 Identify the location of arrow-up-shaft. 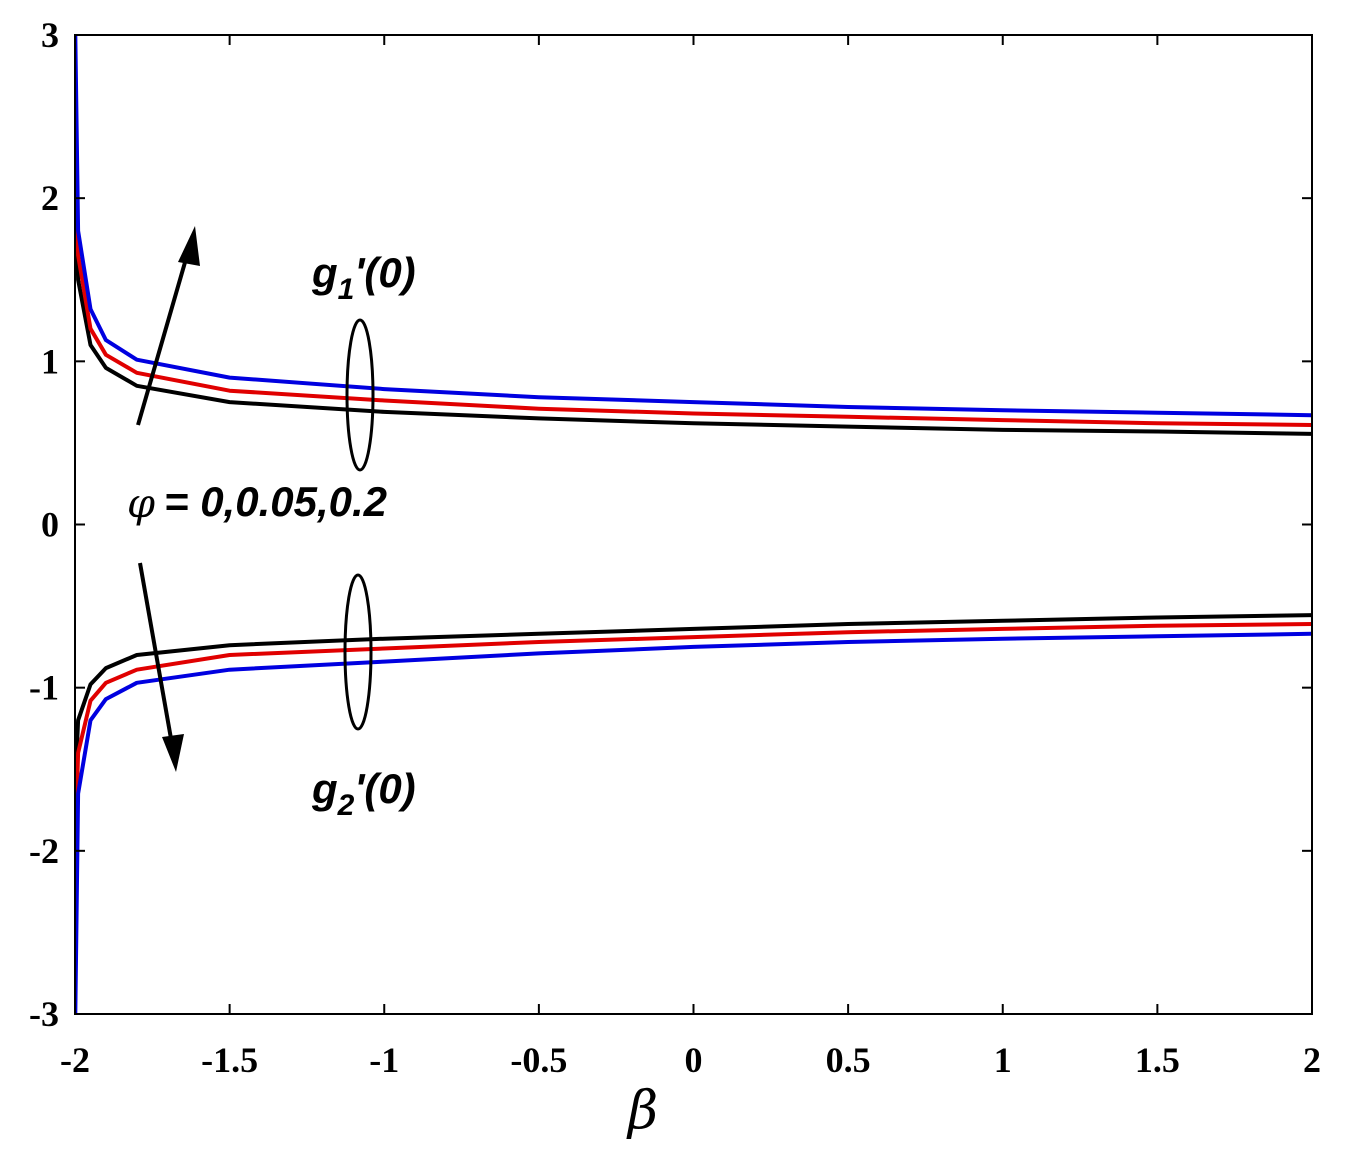
(164, 335).